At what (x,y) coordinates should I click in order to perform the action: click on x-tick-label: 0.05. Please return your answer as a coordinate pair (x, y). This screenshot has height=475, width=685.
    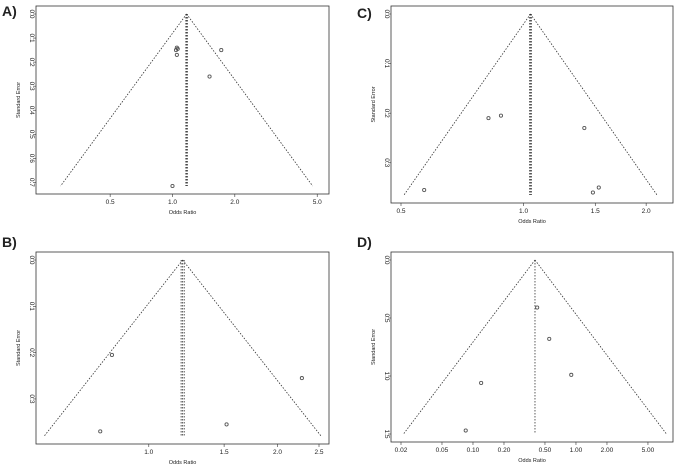
    Looking at the image, I should click on (442, 450).